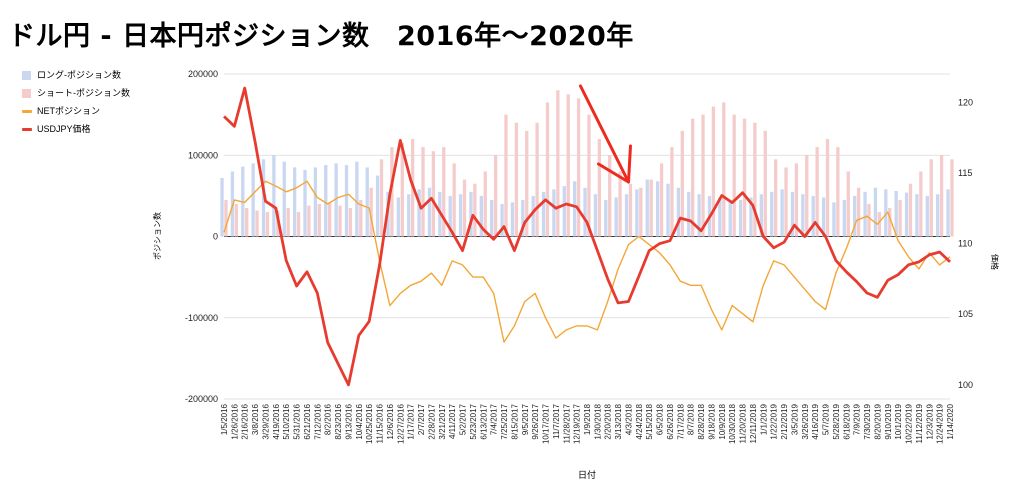 This screenshot has width=1024, height=497. Describe the element at coordinates (660, 419) in the screenshot. I see `x-tick-label: 6/5/2018` at that location.